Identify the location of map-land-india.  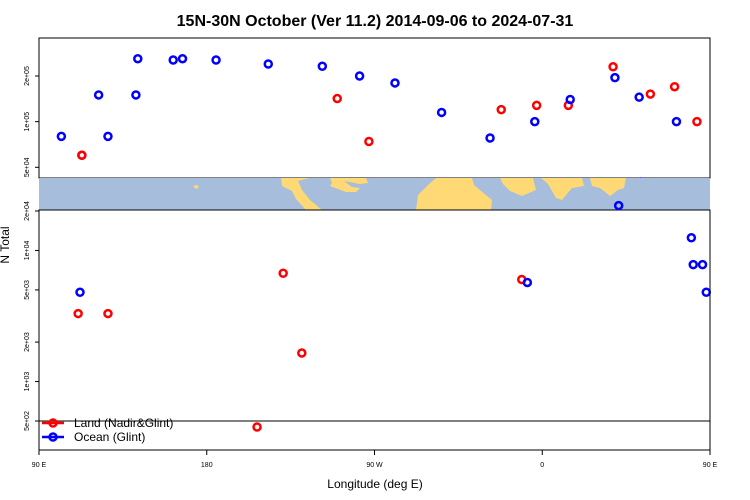
(562, 189).